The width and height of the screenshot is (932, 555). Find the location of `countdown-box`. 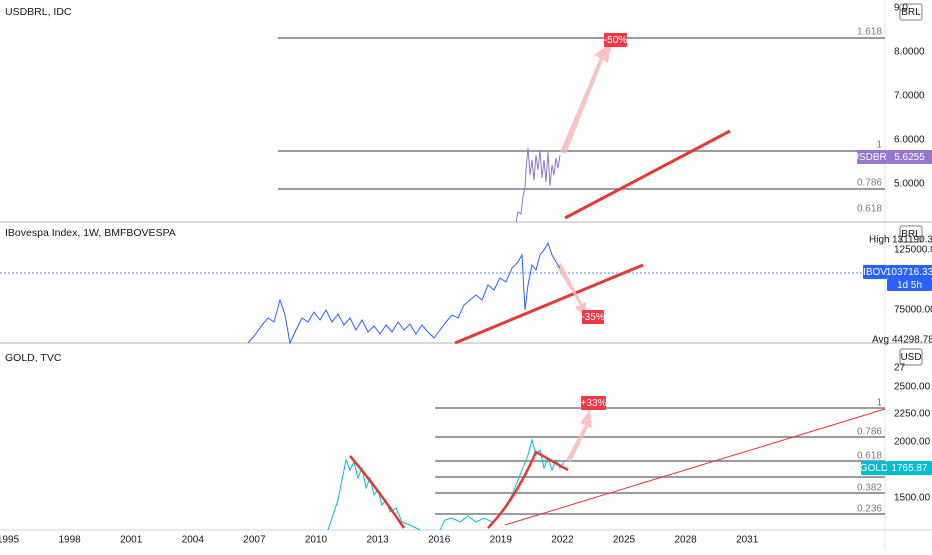

countdown-box is located at coordinates (909, 285).